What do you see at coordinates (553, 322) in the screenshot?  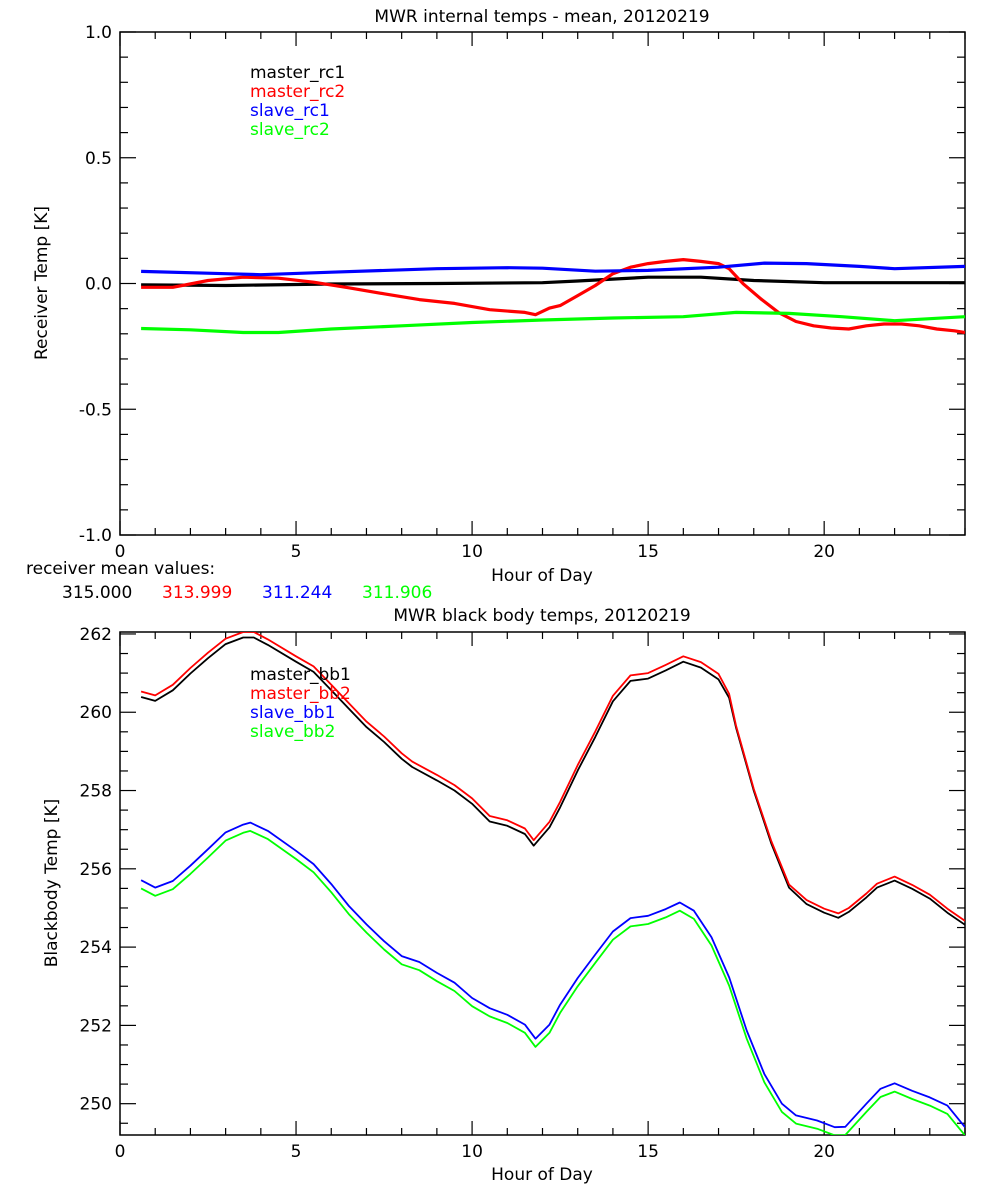 I see `series-line-slave-rc2` at bounding box center [553, 322].